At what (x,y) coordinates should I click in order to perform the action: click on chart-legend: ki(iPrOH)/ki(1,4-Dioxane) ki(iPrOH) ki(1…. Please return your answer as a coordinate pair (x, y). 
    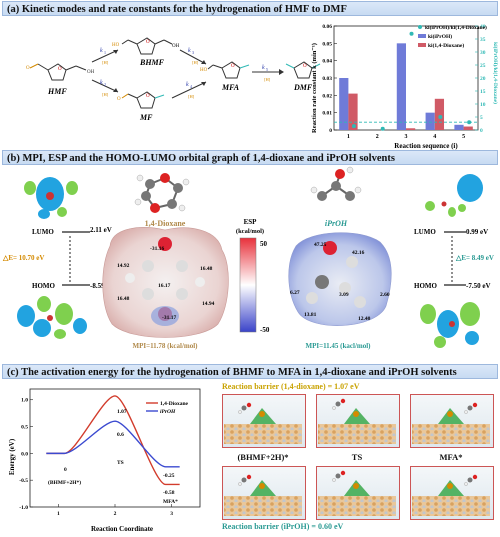
    Looking at the image, I should click on (452, 36).